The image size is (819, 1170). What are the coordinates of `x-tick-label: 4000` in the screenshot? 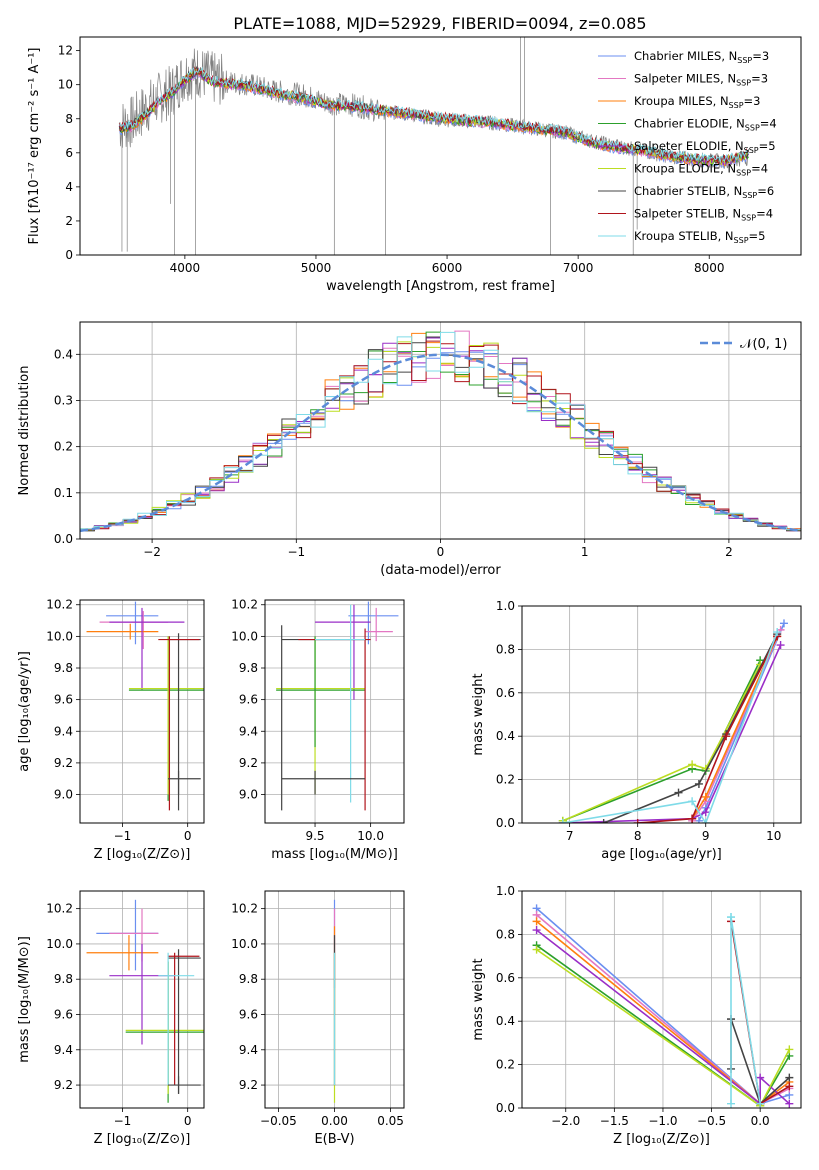 It's located at (185, 268).